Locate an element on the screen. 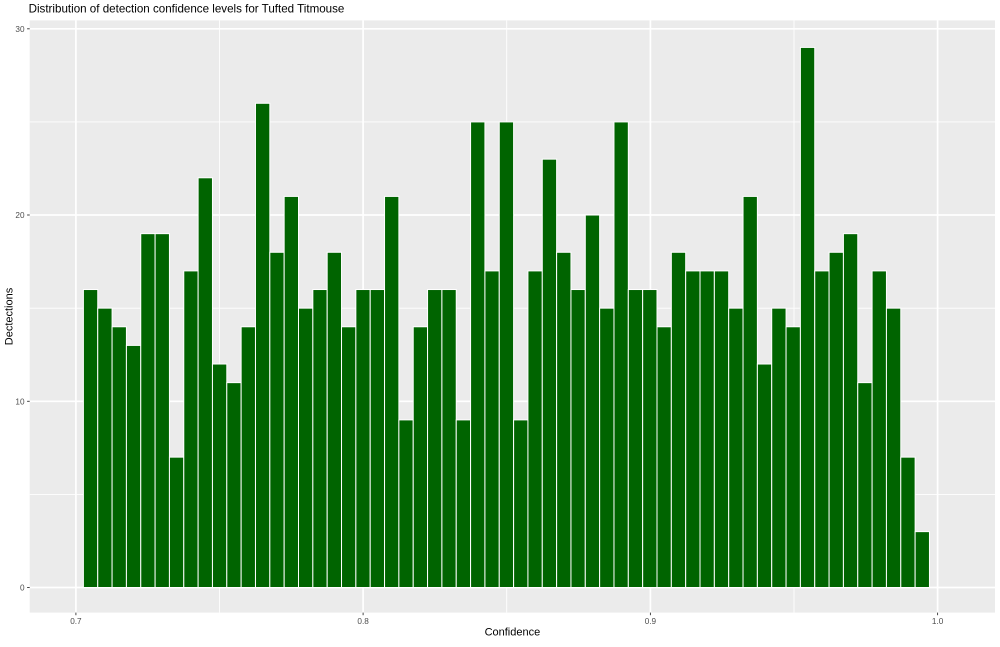  svg-text: 20 is located at coordinates (20, 215).